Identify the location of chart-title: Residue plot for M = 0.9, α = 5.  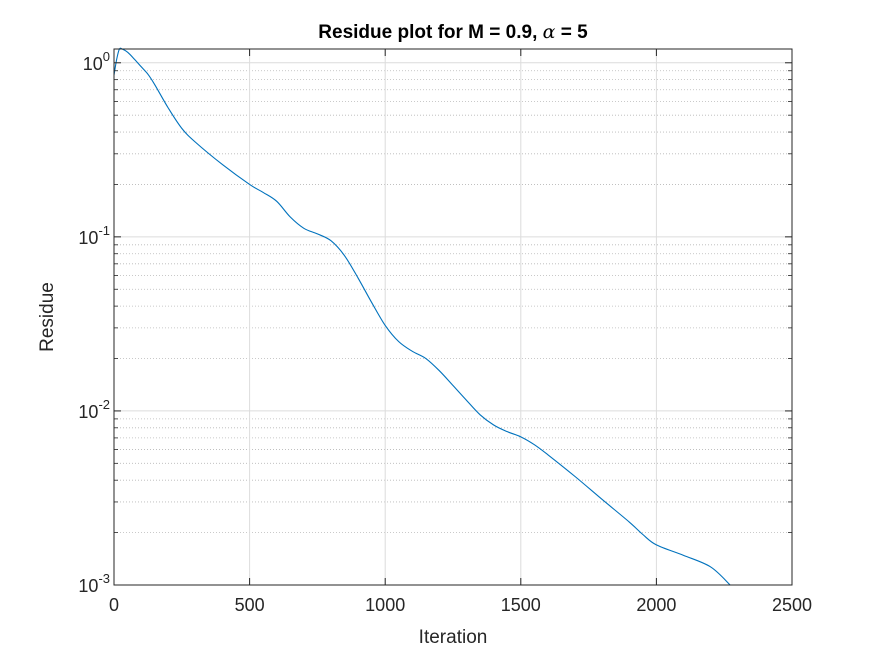
(453, 32).